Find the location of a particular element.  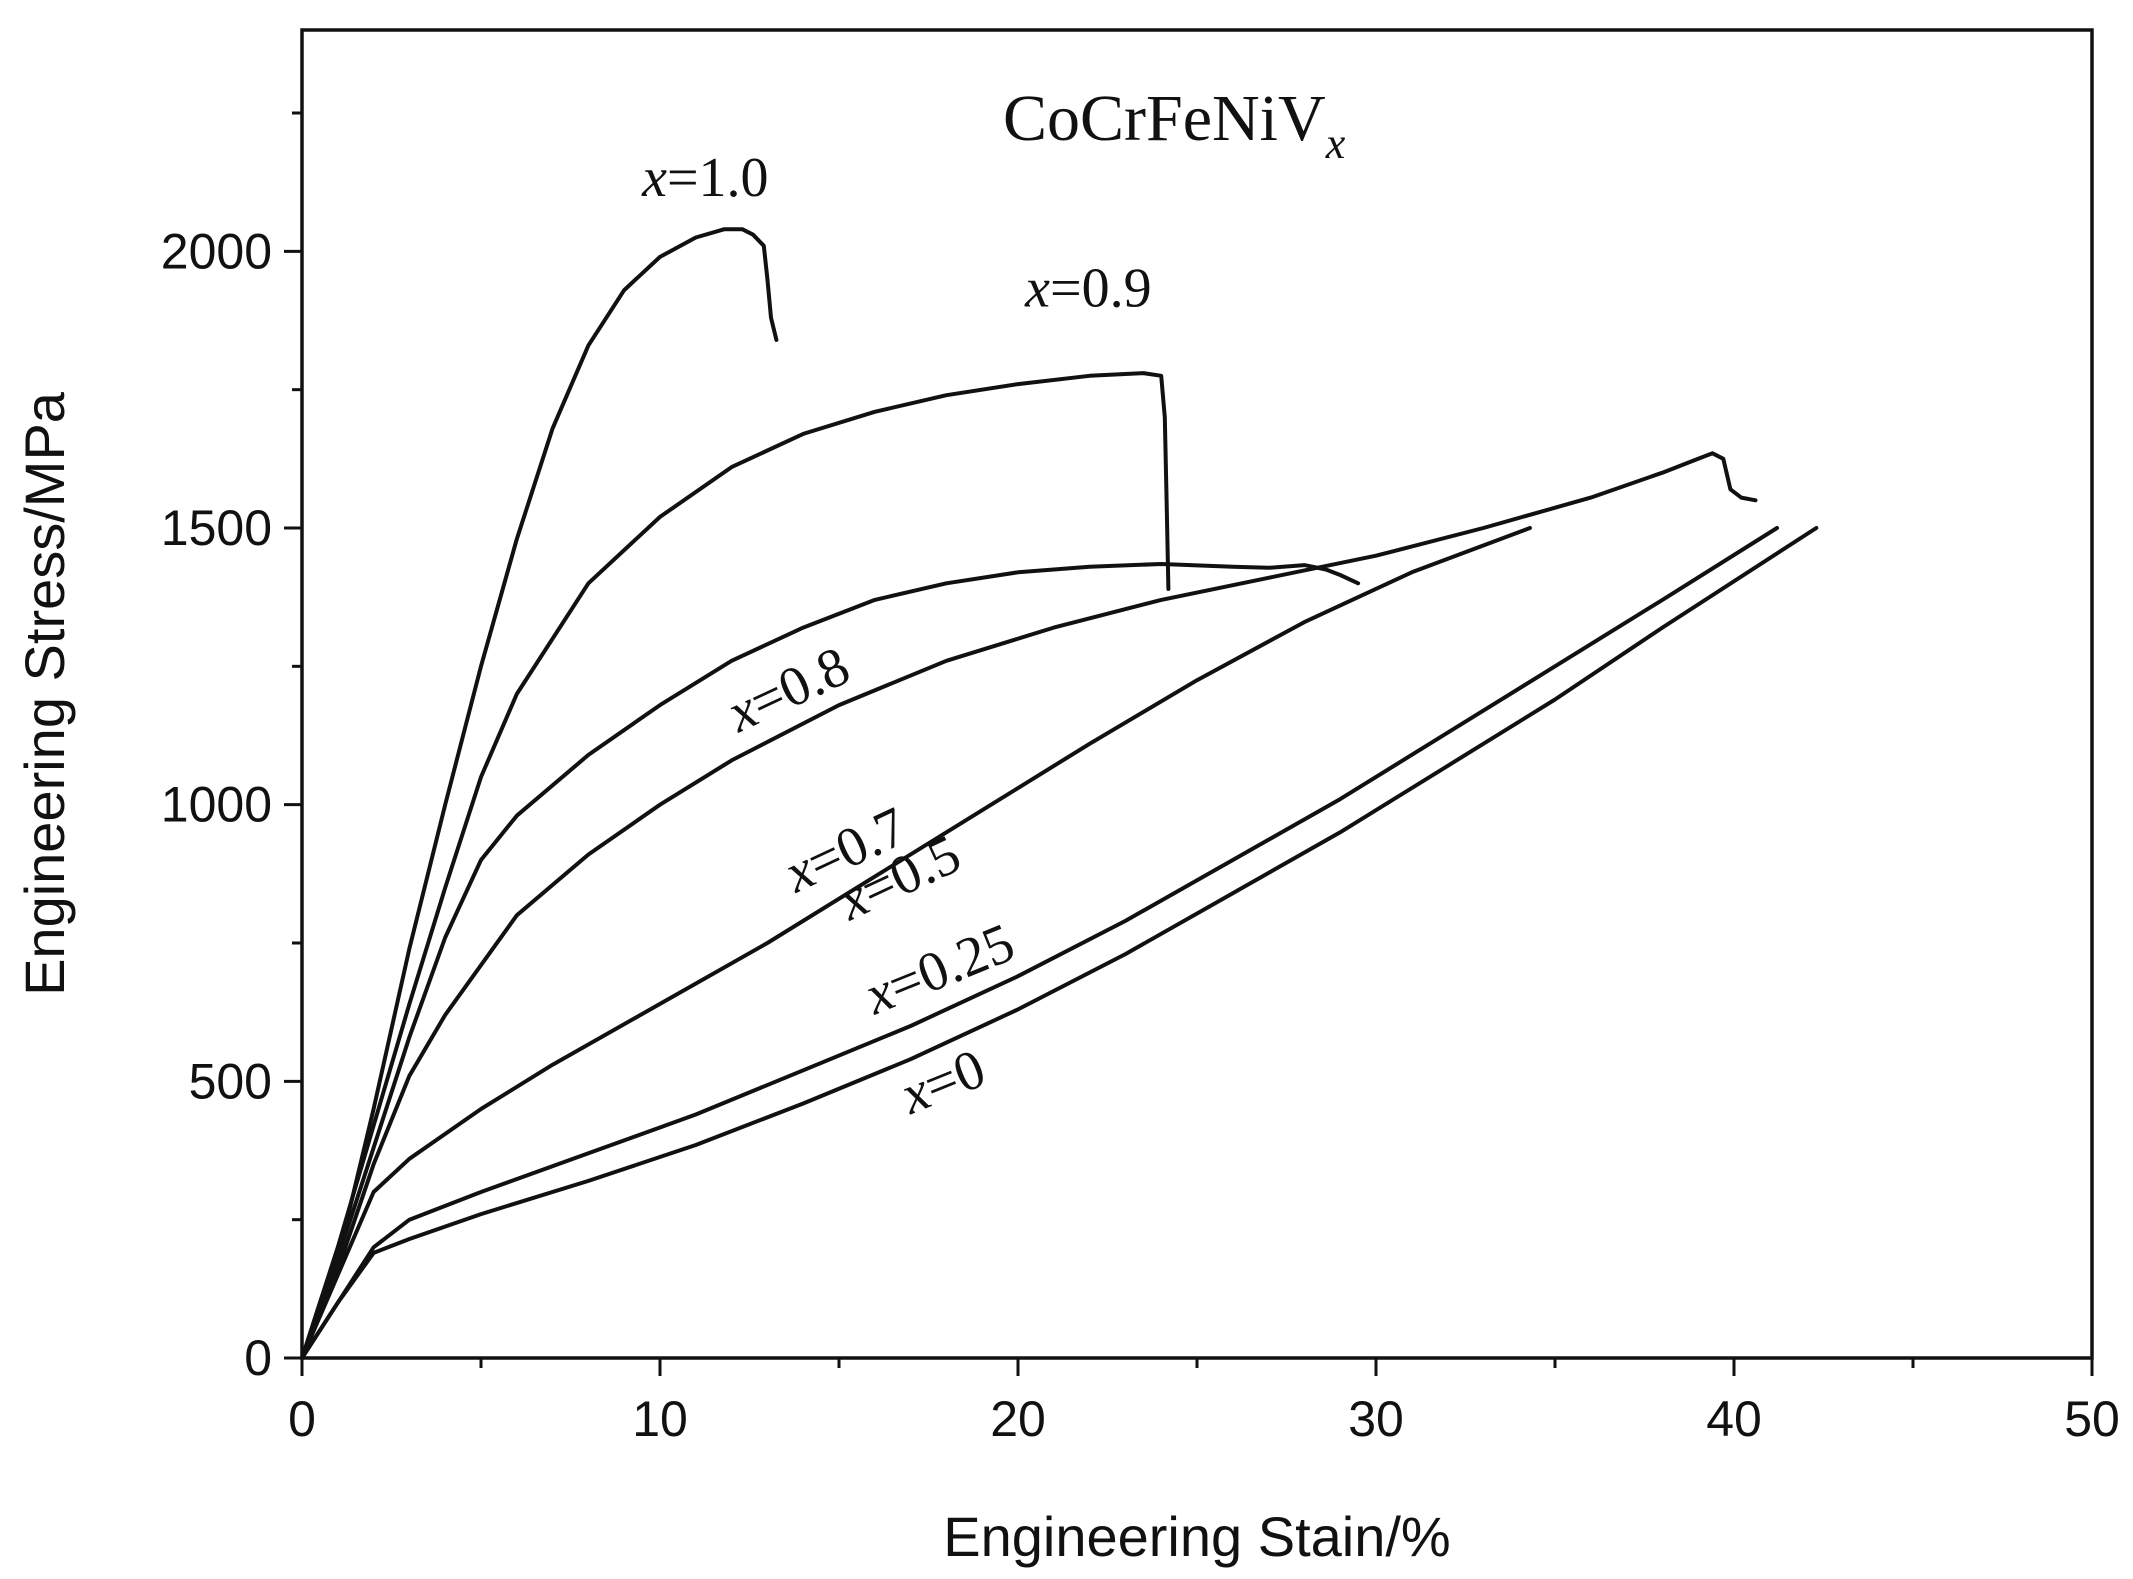

y-tick-label: 500 is located at coordinates (230, 1081).